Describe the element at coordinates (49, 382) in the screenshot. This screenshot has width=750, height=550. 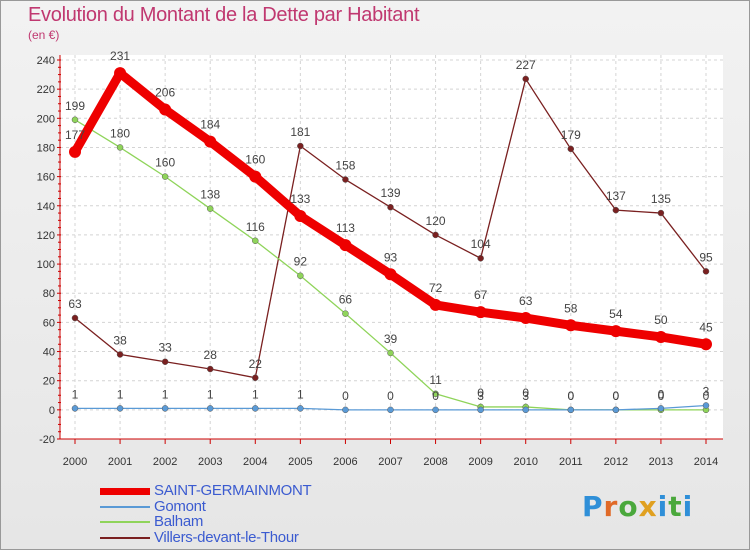
I see `y-tick-label: 20` at that location.